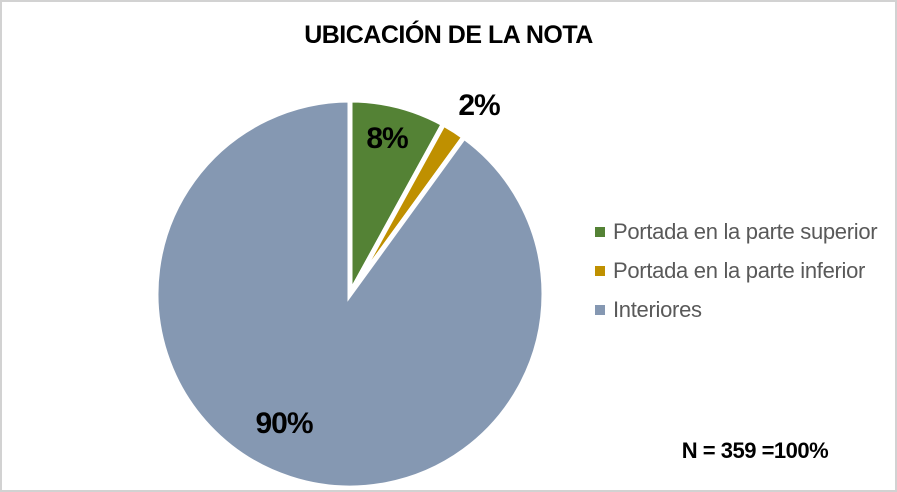  Describe the element at coordinates (284, 423) in the screenshot. I see `data-label-interiores: 90%` at that location.